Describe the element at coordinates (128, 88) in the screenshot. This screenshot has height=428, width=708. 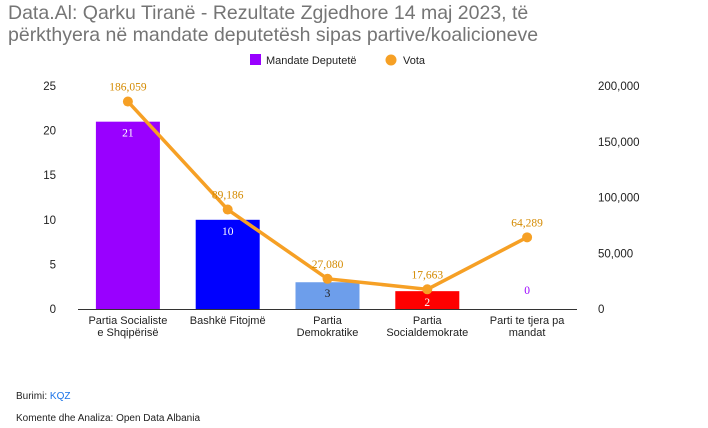
I see `line-data-label: 186,059` at that location.